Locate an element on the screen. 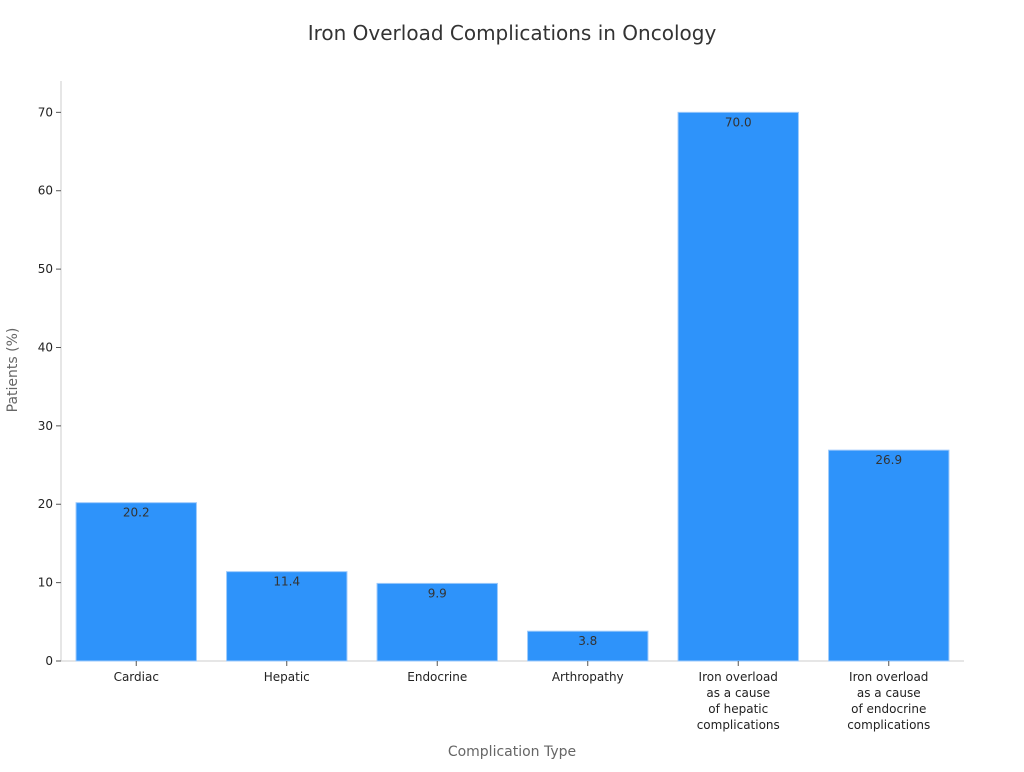 The height and width of the screenshot is (772, 1024). bar-value-label: 20.2 is located at coordinates (136, 513).